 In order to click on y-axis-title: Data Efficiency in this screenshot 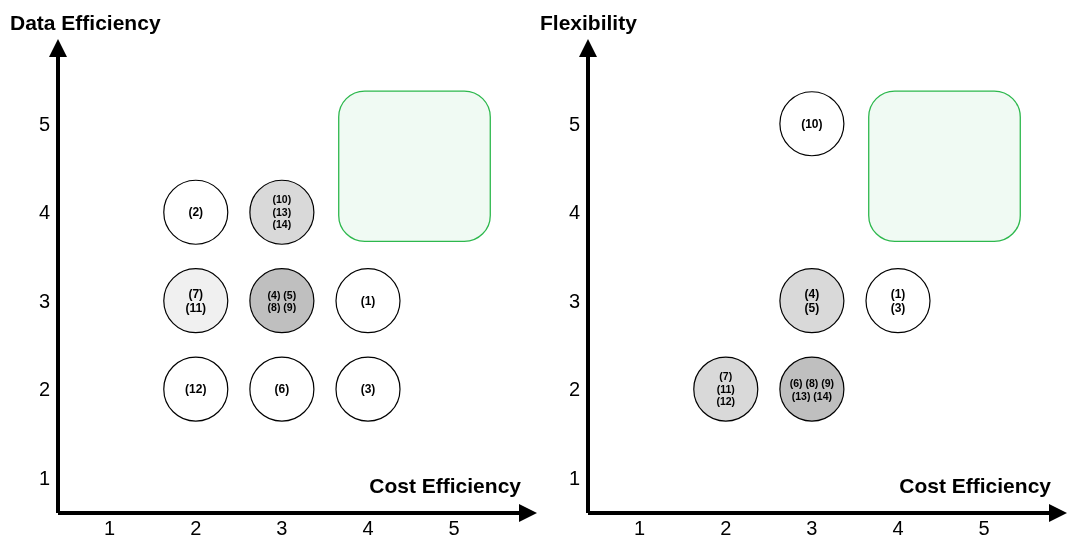, I will do `click(85, 22)`.